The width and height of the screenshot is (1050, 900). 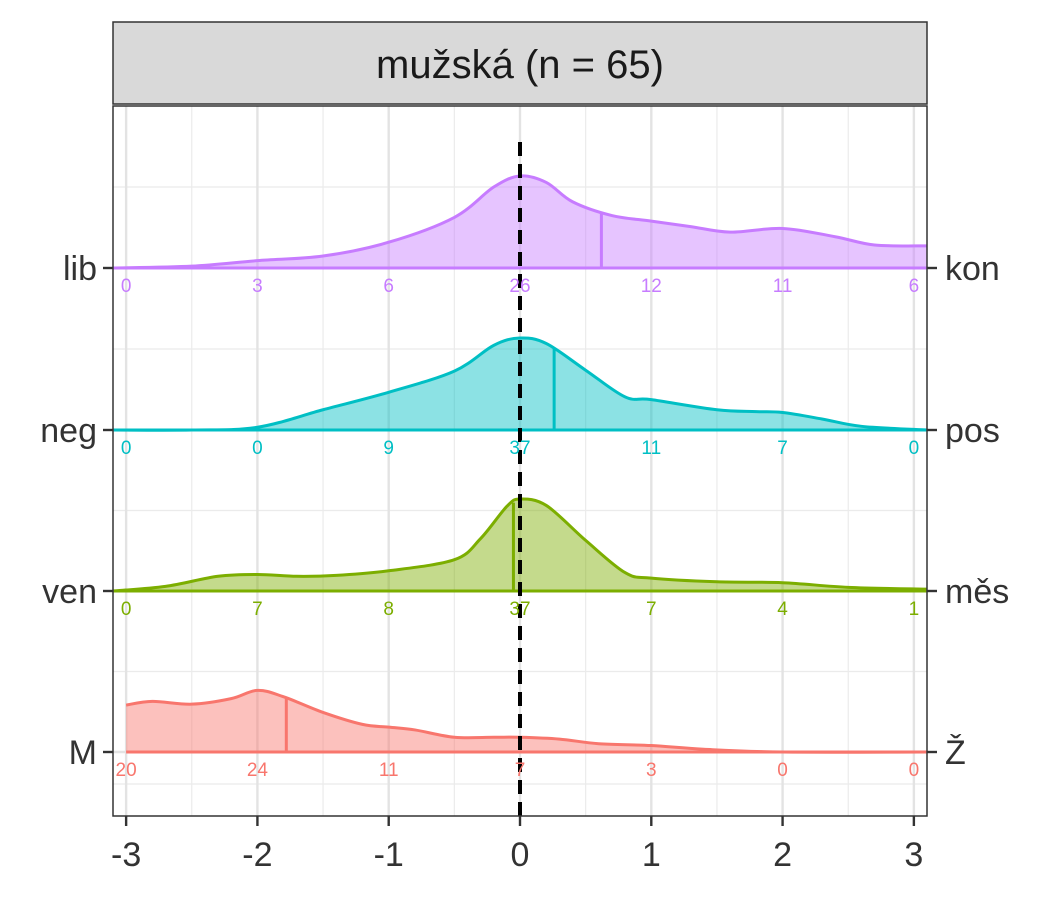 I want to click on x-tick-label: -2, so click(x=257, y=855).